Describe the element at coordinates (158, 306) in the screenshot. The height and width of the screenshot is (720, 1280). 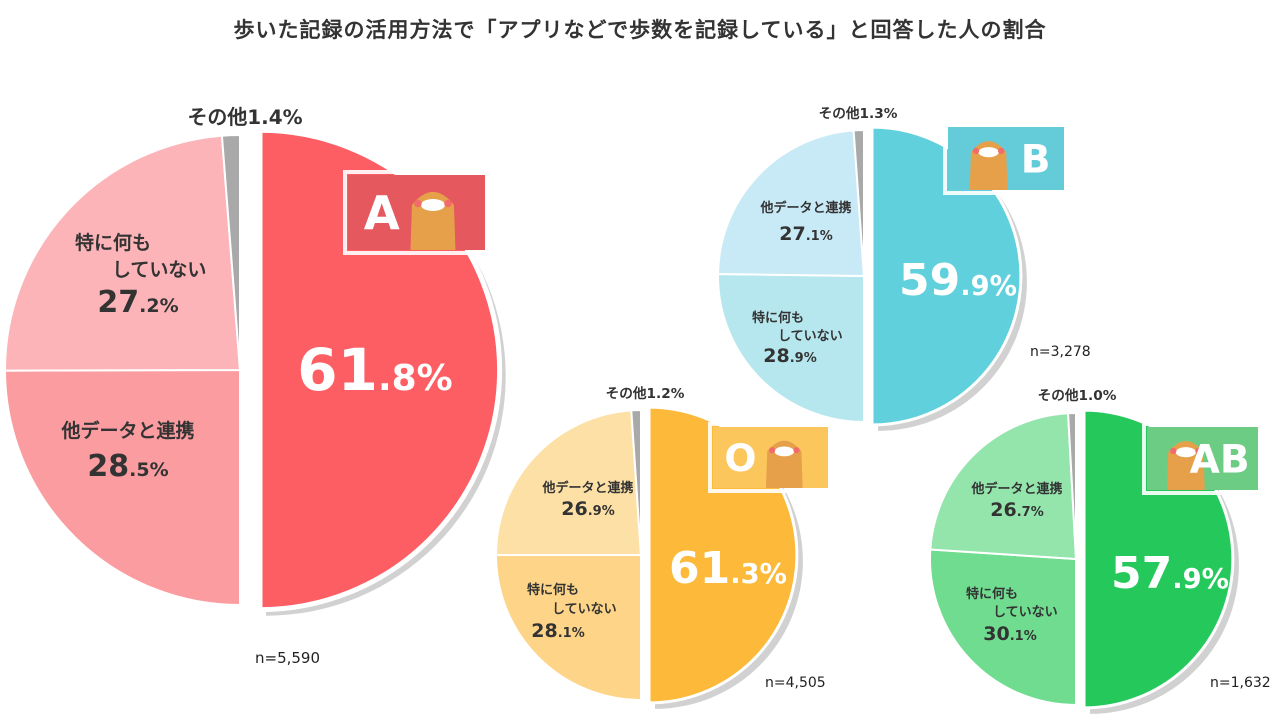
I see `pct-decimal: .2%` at that location.